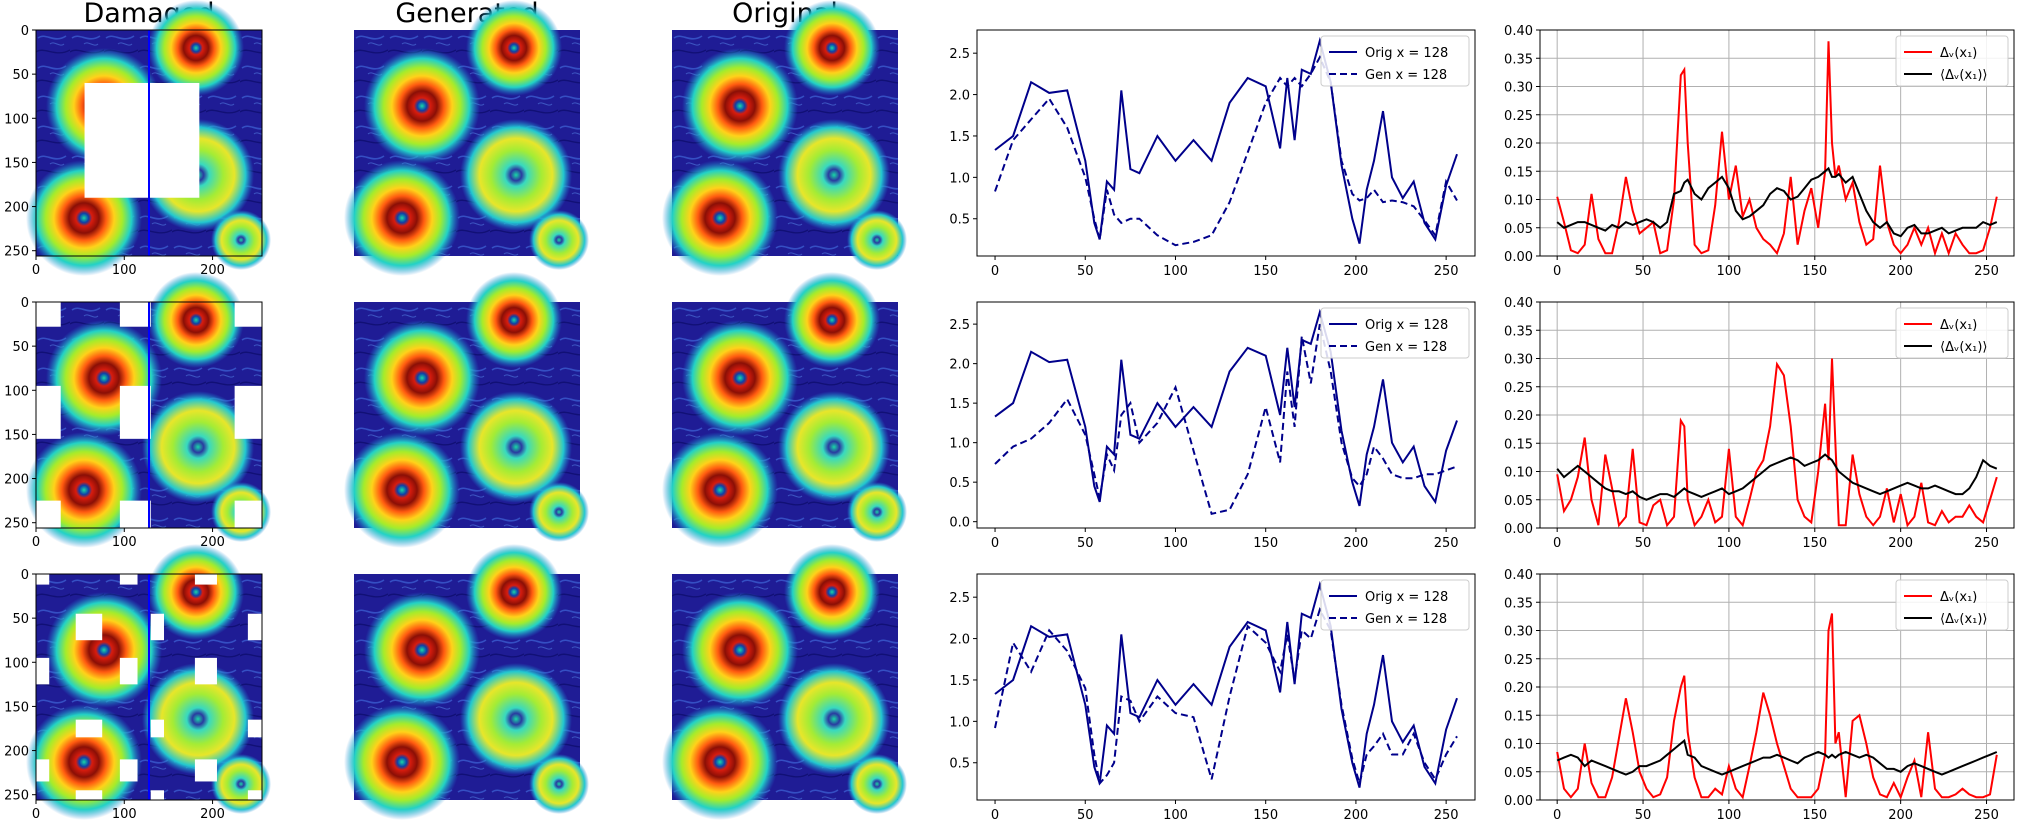  What do you see at coordinates (1518, 116) in the screenshot?
I see `ytick-label: 0.25` at bounding box center [1518, 116].